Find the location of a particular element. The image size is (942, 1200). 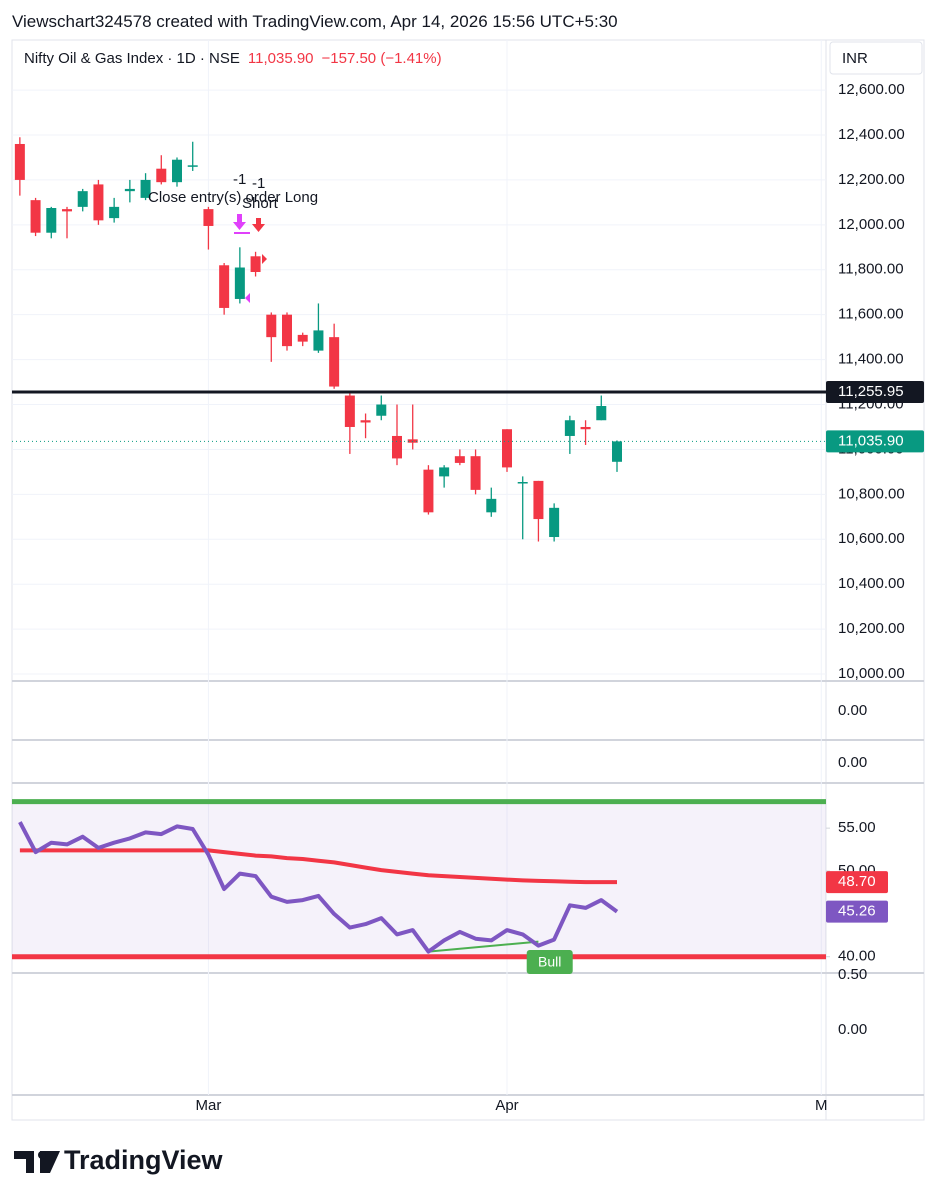

y-tick-label: 11,400.00 is located at coordinates (871, 359).